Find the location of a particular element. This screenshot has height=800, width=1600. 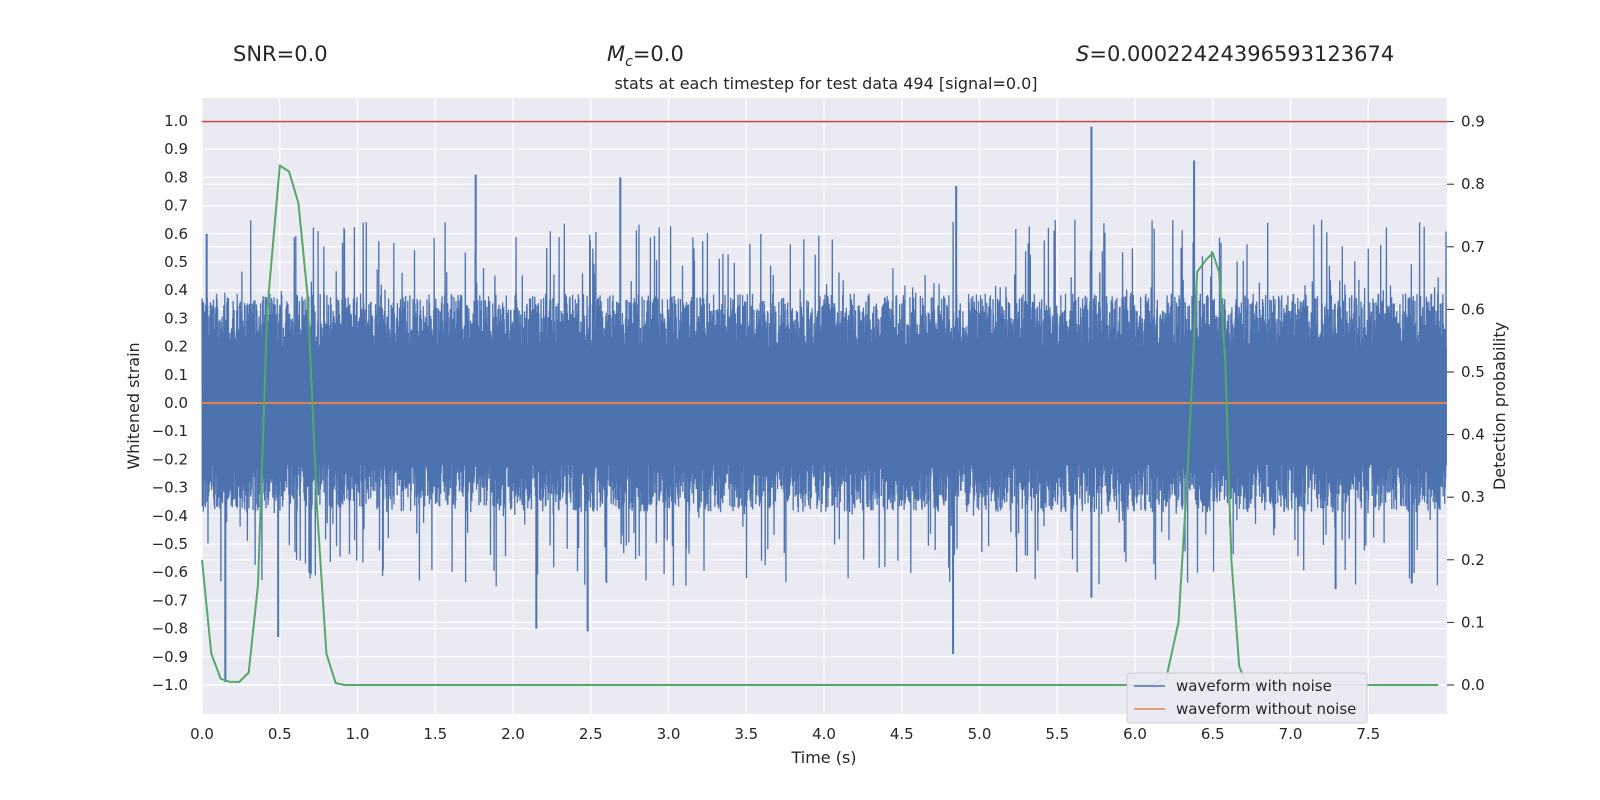

s-symbol: S is located at coordinates (1082, 54).